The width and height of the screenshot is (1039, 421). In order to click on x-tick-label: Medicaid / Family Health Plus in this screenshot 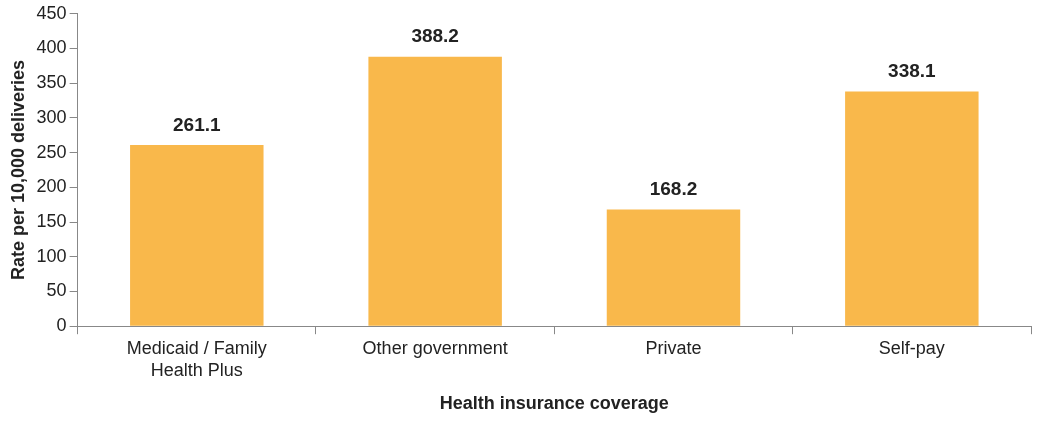, I will do `click(196, 358)`.